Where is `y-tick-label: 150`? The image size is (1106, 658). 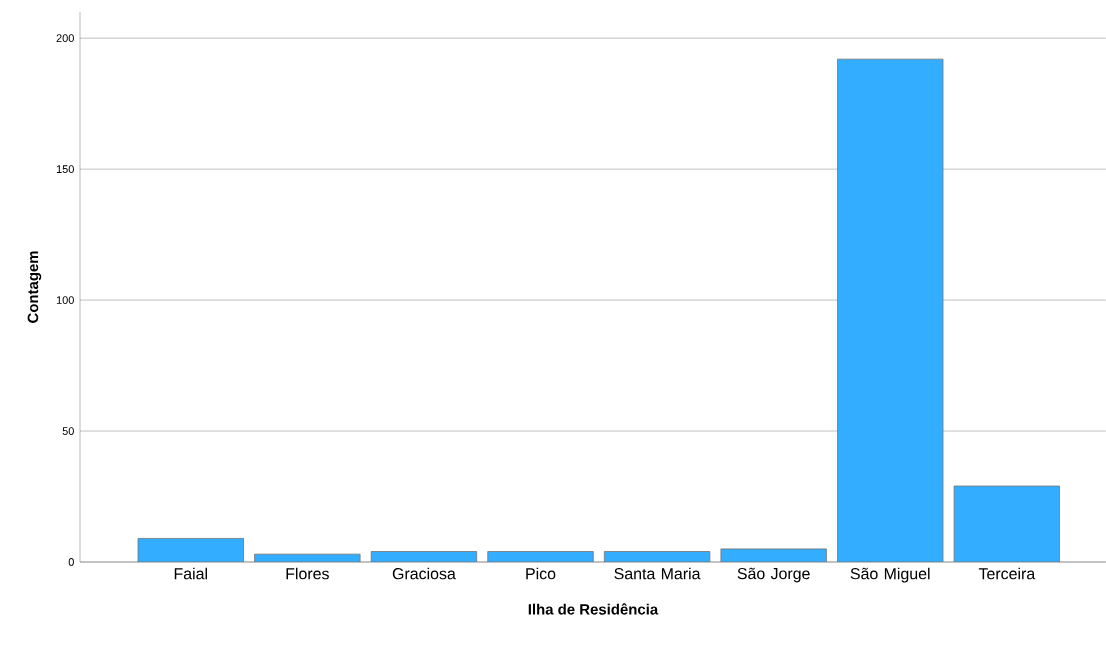 y-tick-label: 150 is located at coordinates (65, 169).